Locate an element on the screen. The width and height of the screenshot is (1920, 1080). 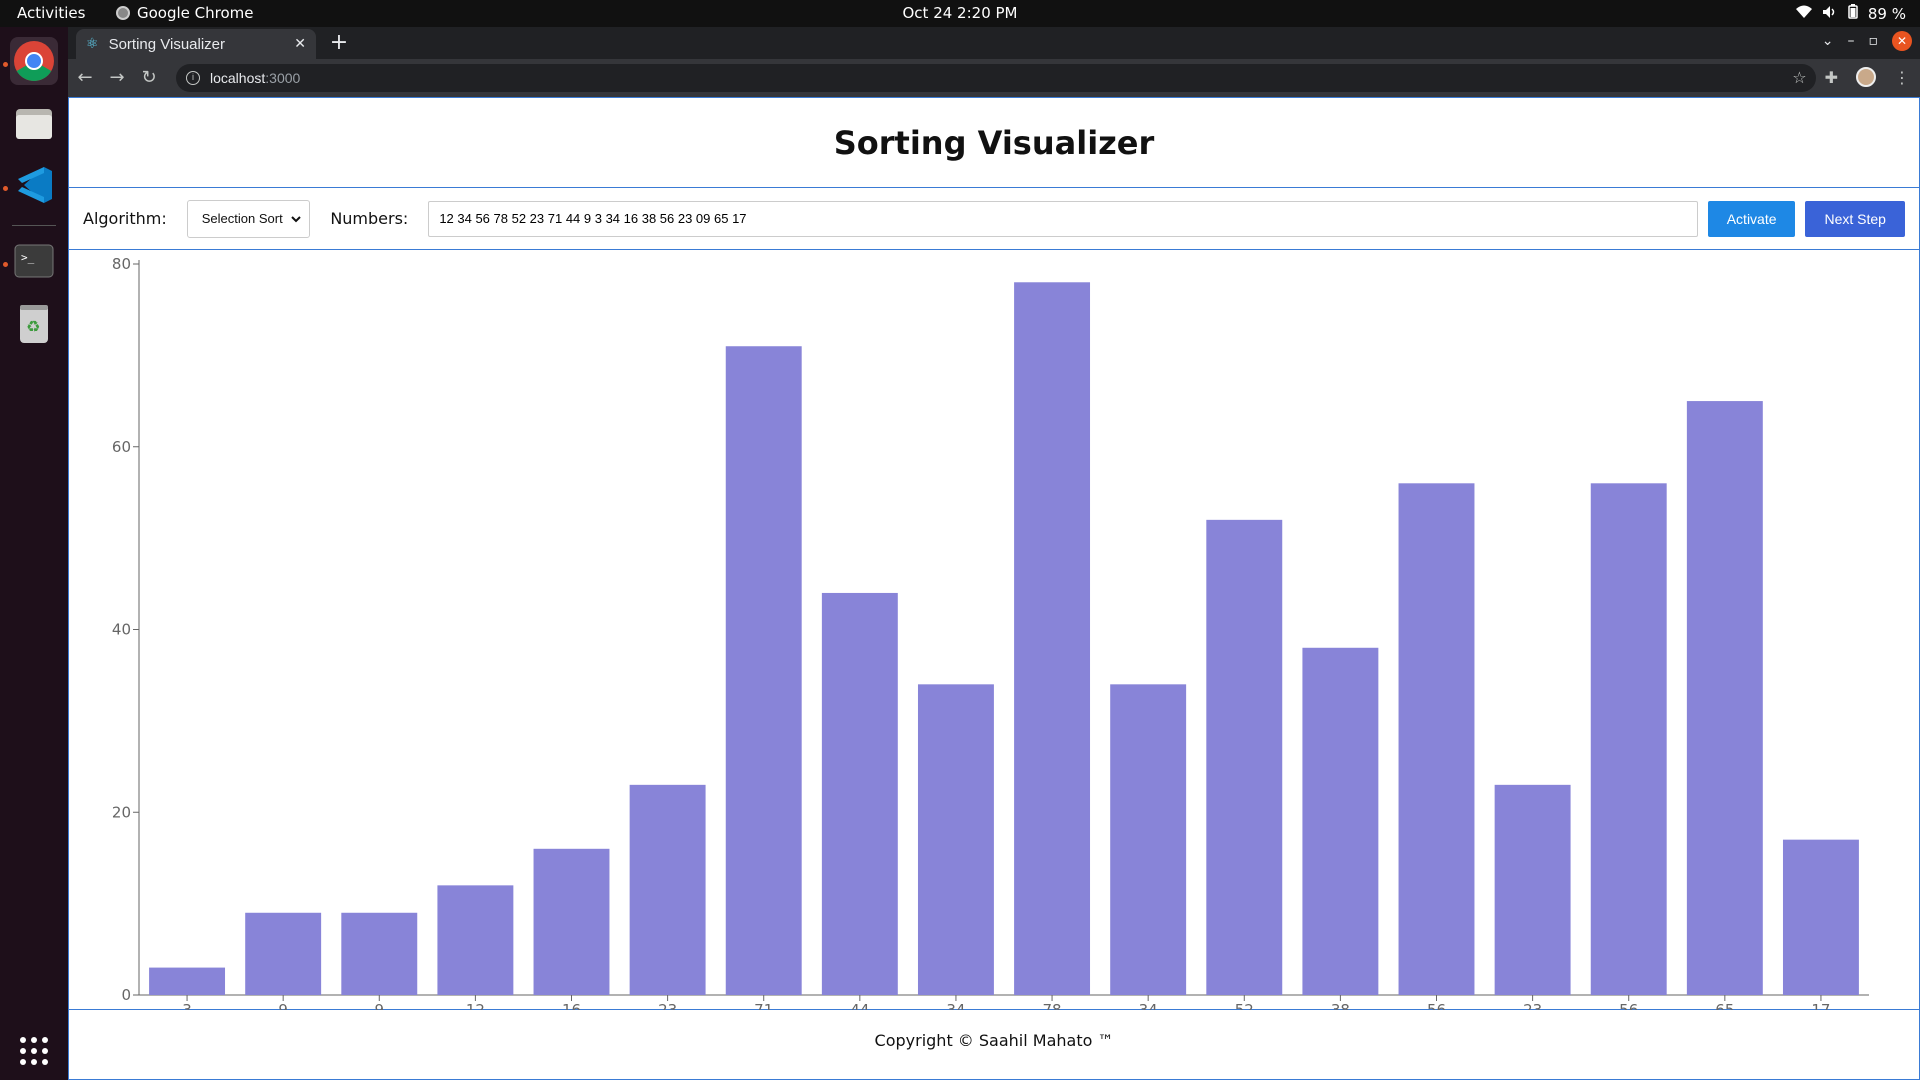
url-port: :3000 is located at coordinates (283, 78).